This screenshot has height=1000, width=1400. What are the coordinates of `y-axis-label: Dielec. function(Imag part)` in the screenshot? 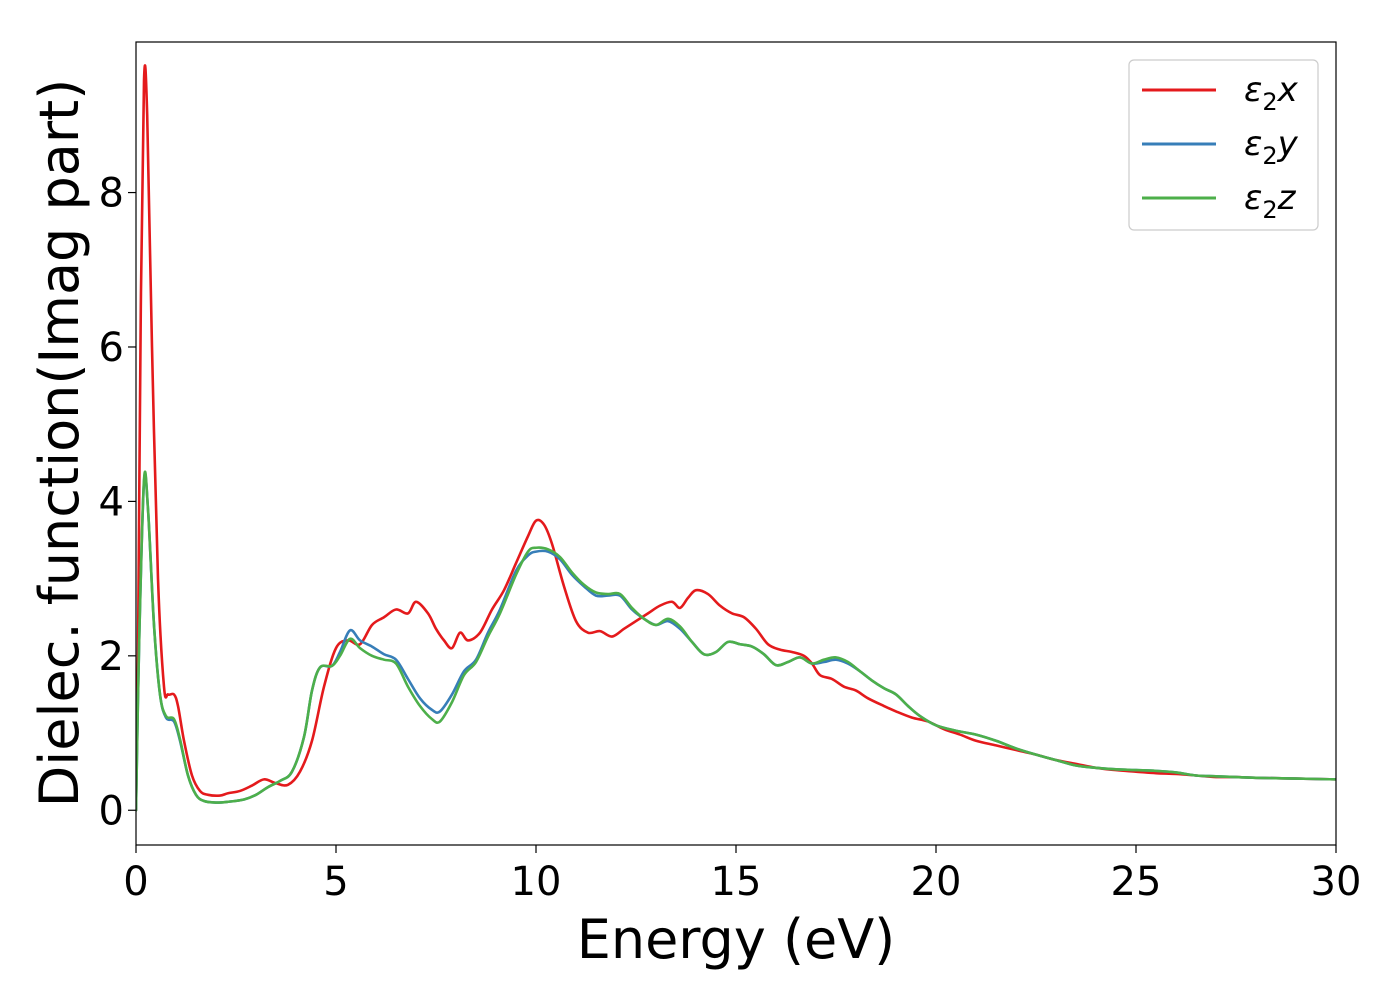 It's located at (59, 443).